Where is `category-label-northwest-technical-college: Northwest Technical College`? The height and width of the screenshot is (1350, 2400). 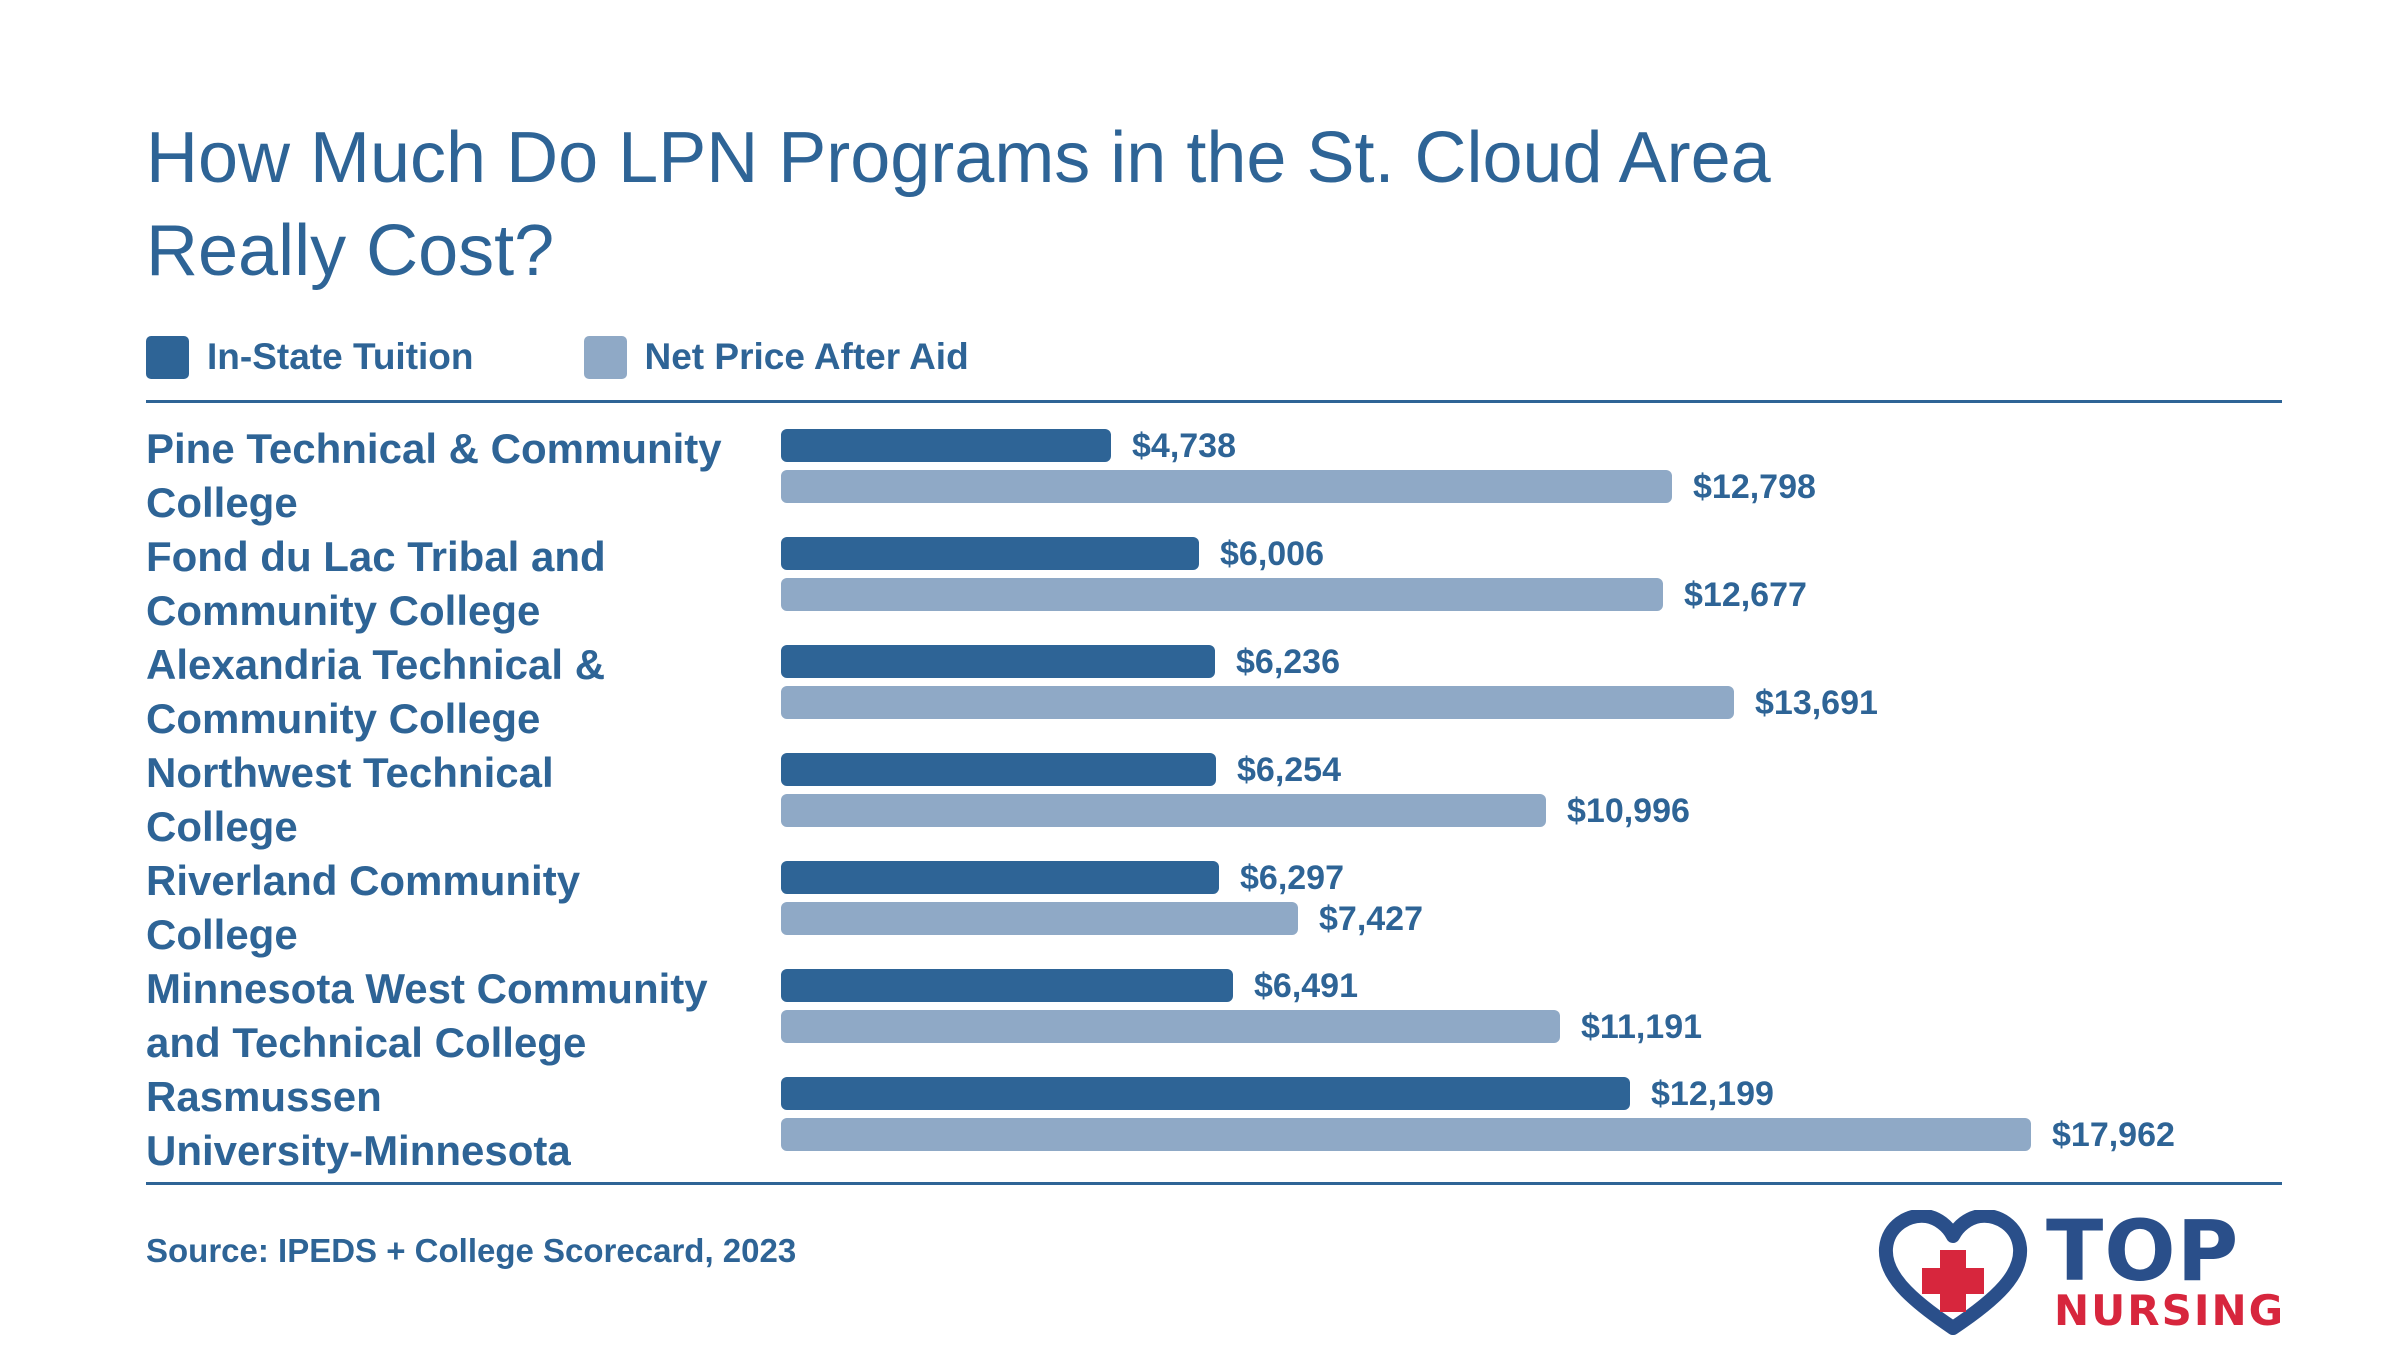
category-label-northwest-technical-college: Northwest Technical College is located at coordinates (456, 800).